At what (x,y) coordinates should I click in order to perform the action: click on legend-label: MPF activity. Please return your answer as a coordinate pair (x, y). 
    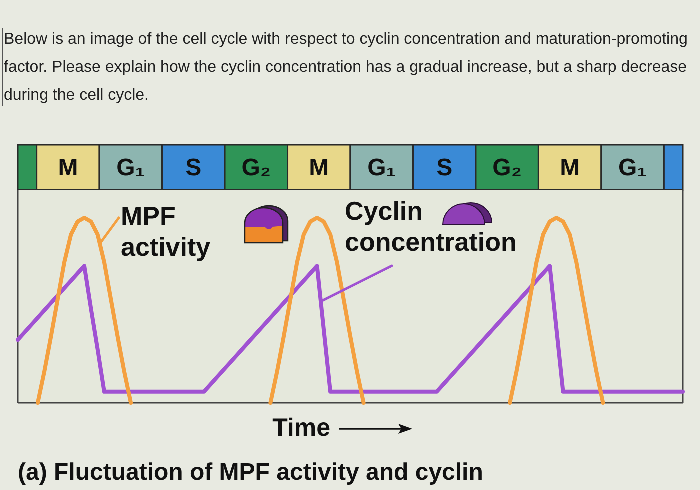
    Looking at the image, I should click on (166, 231).